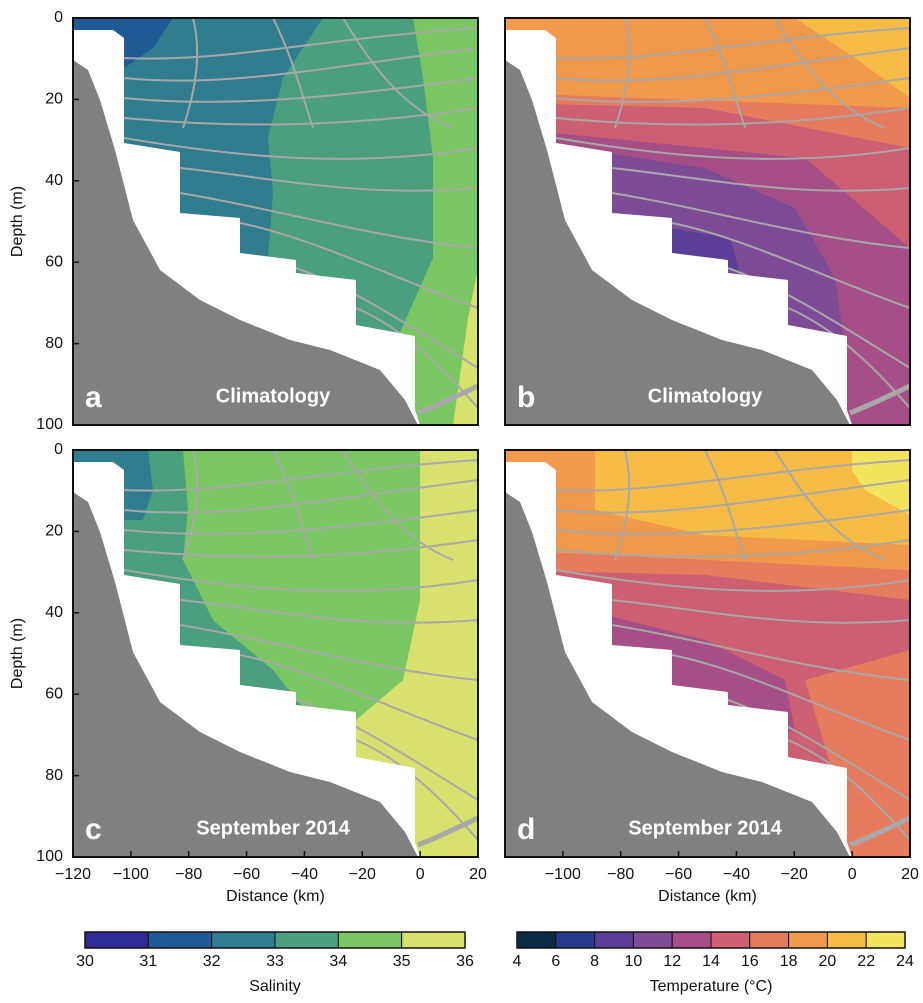  I want to click on colorbar-tick-label: 8, so click(594, 961).